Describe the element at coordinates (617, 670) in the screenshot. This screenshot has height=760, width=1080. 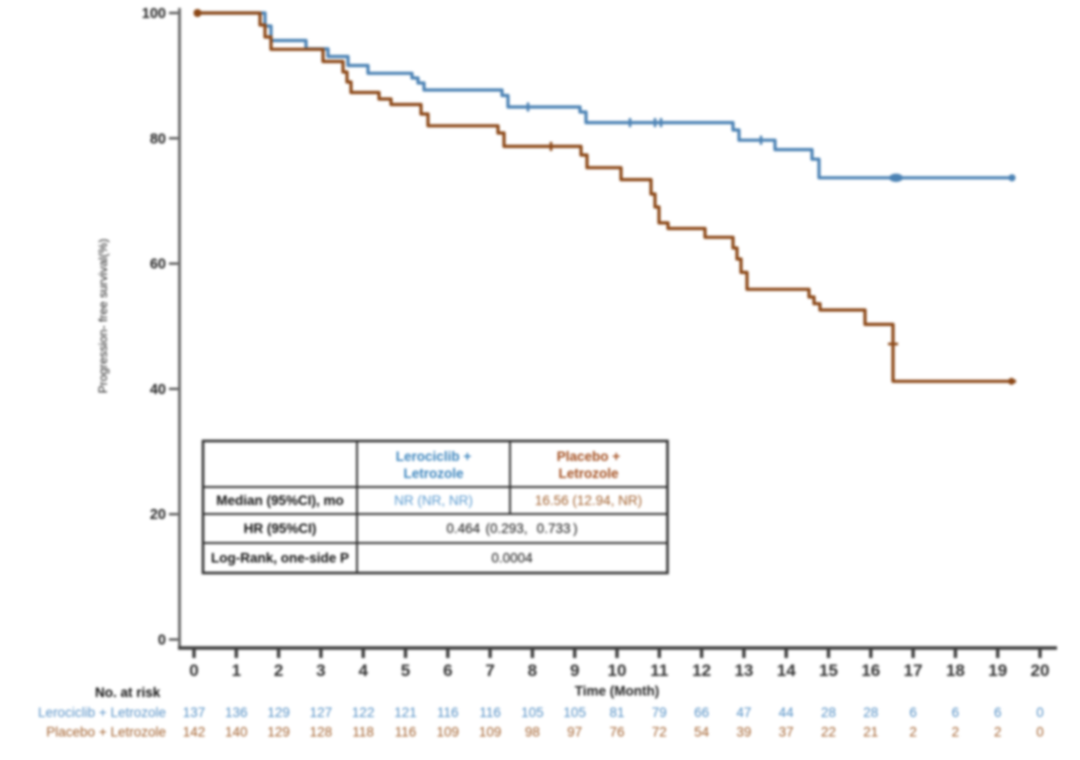
I see `svg-text: 10` at that location.